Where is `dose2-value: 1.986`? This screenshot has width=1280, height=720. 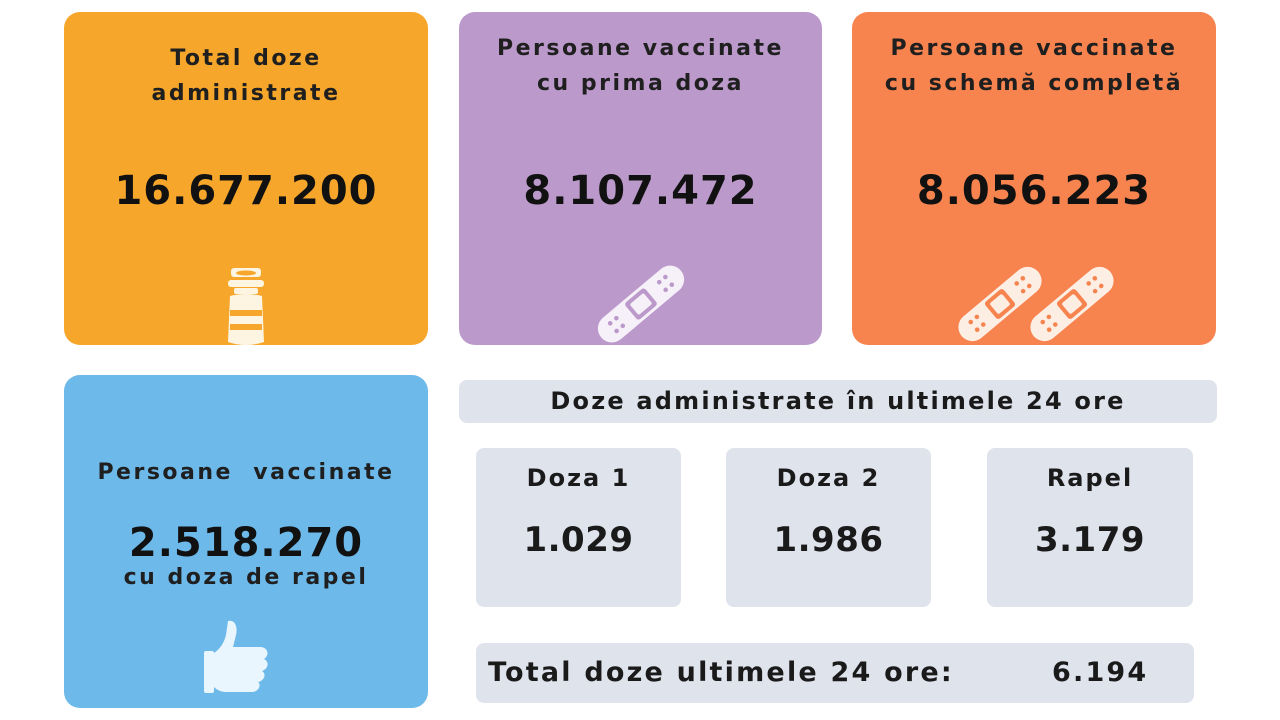 dose2-value: 1.986 is located at coordinates (828, 540).